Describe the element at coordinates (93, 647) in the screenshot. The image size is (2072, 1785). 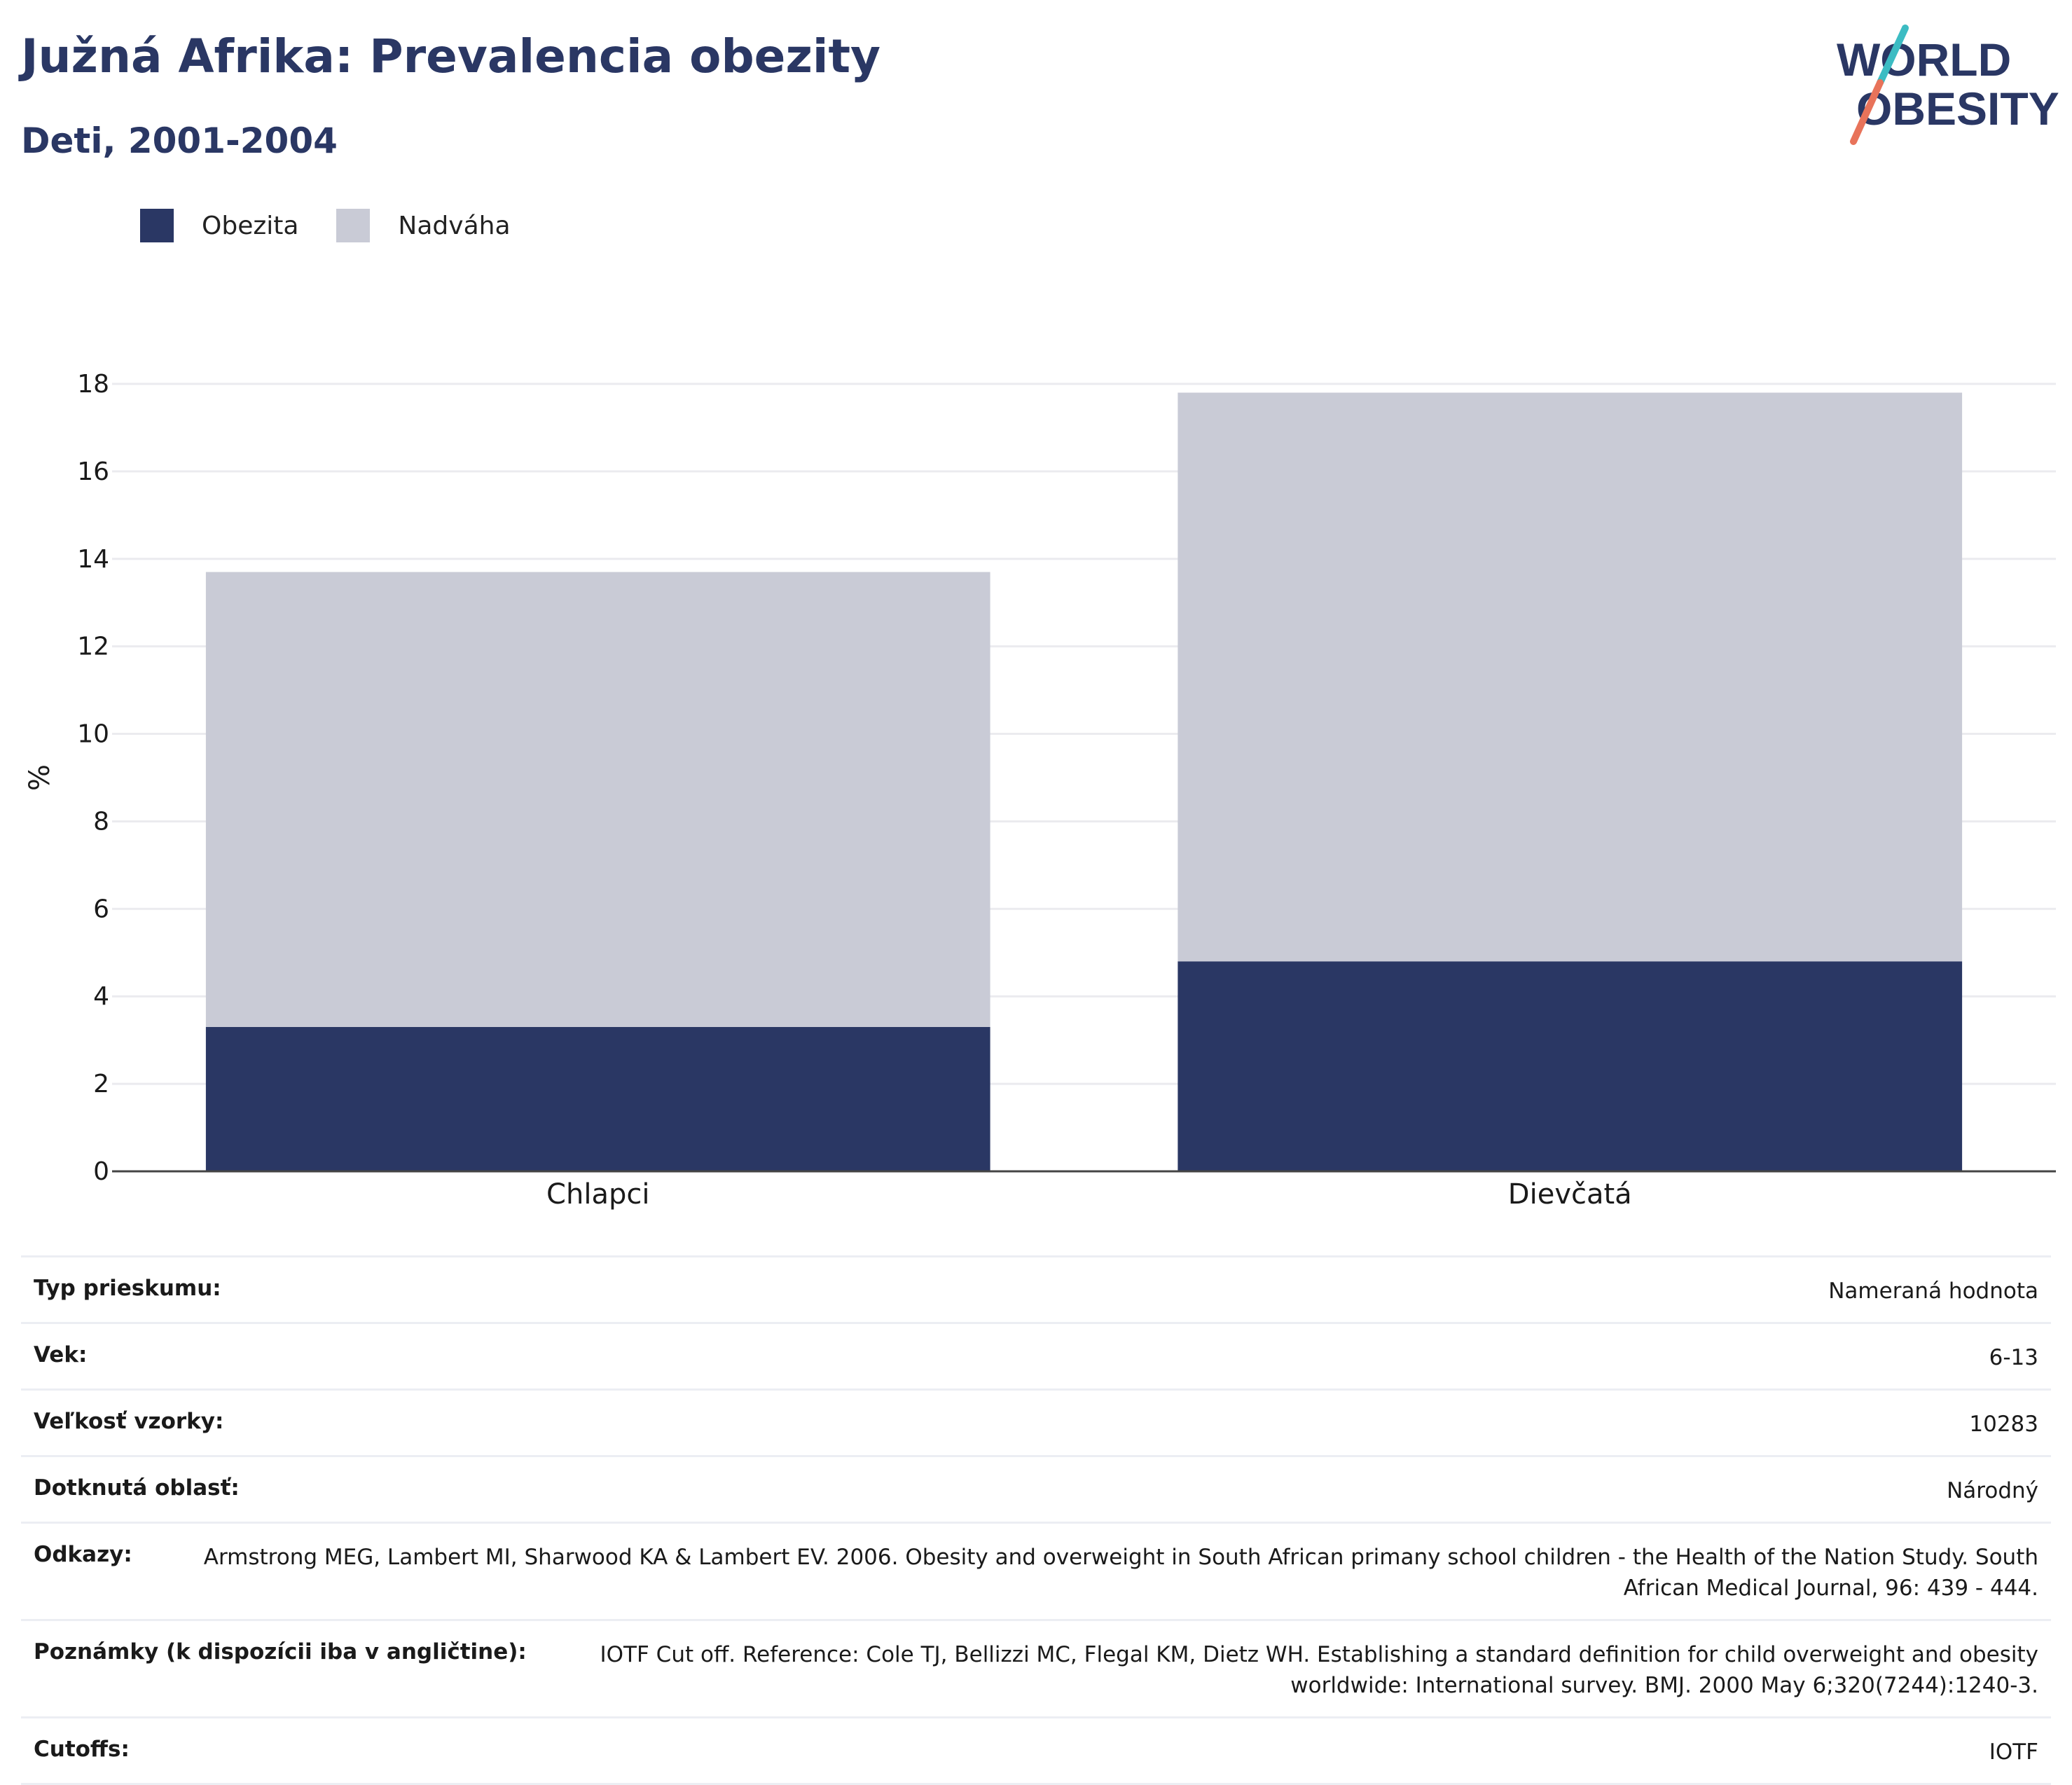
I see `y-tick-label: 12` at that location.